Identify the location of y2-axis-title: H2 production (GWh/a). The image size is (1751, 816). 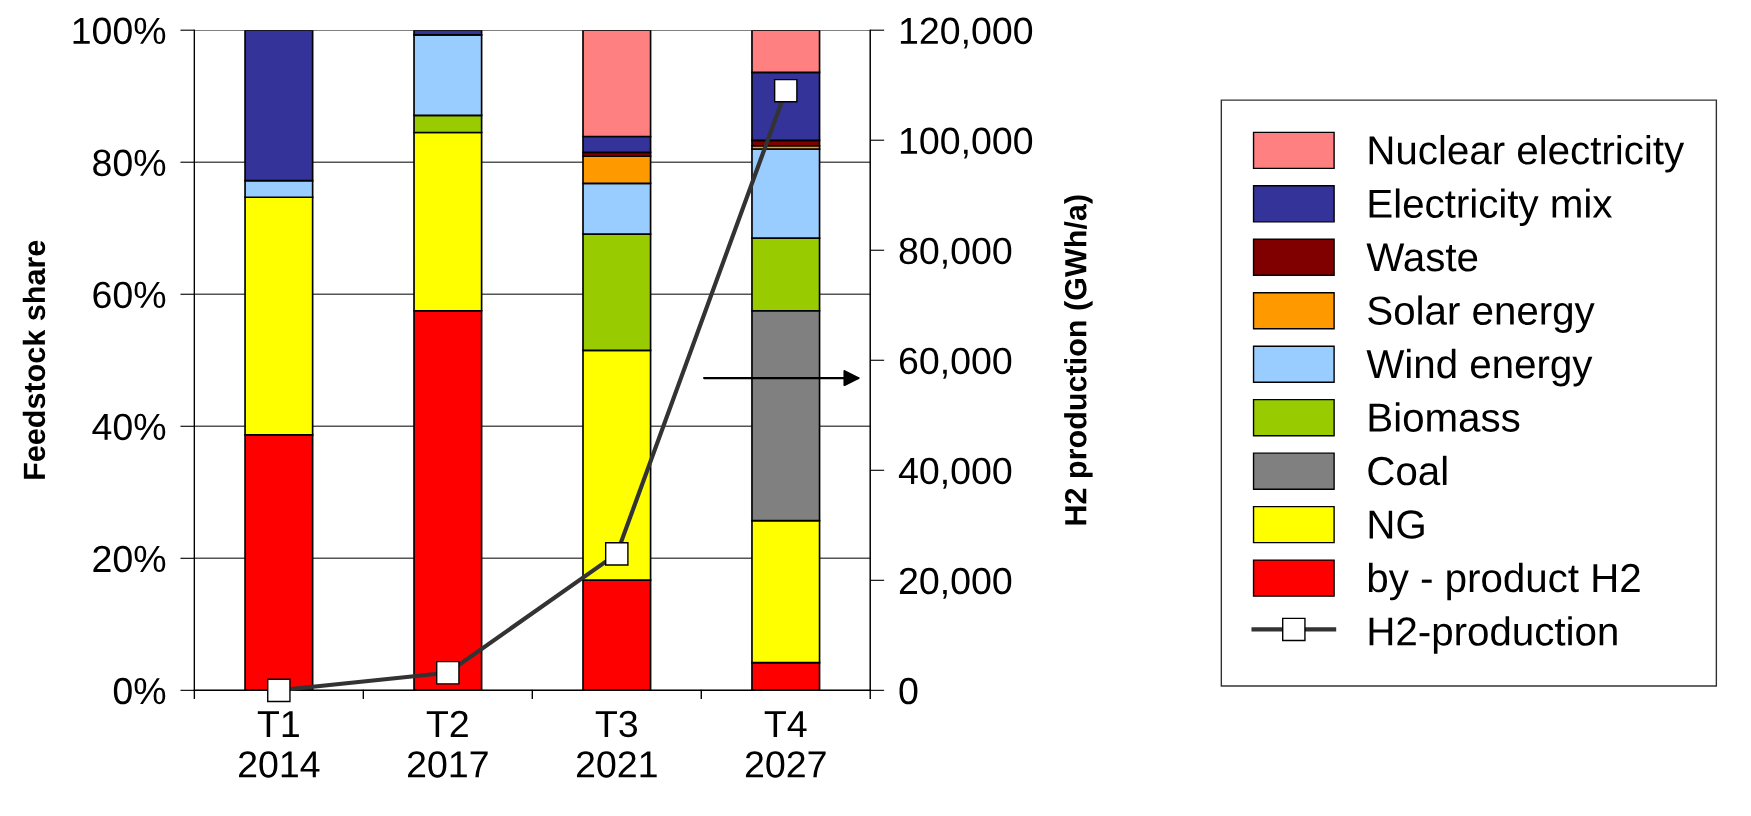
(1078, 360).